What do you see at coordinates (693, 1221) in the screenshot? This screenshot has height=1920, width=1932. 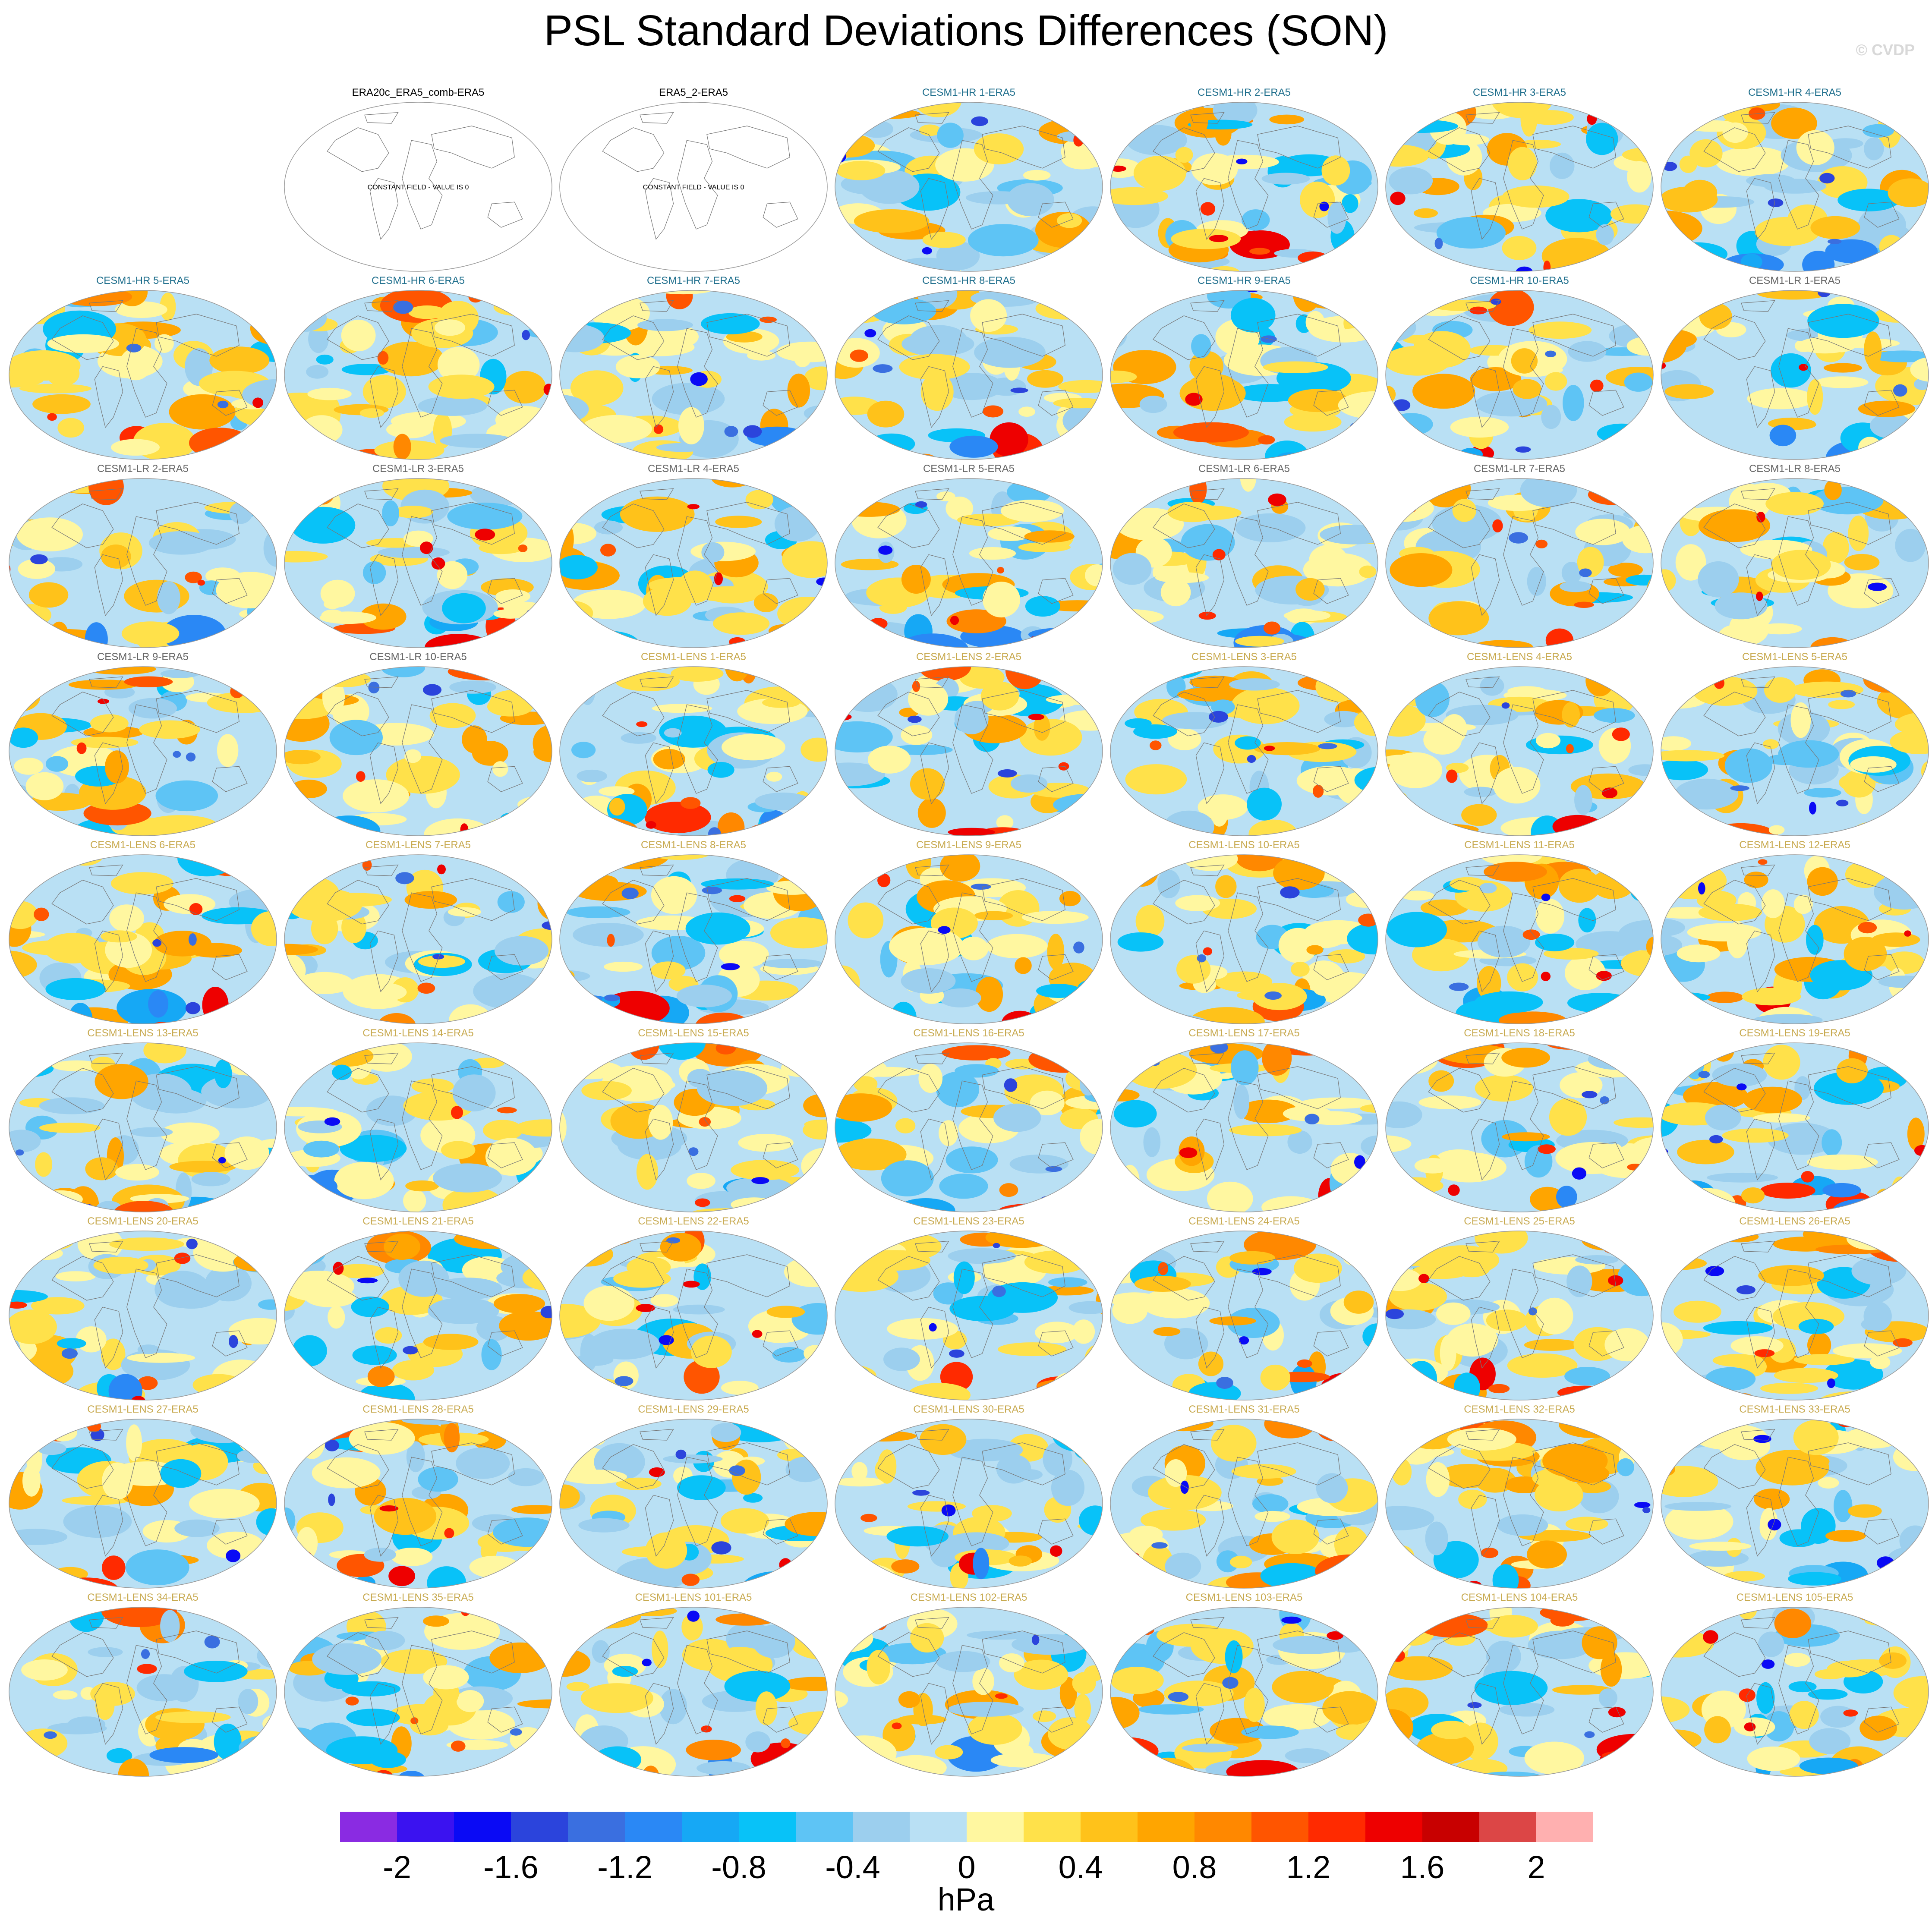 I see `panel-title: CESM1-LENS 22-ERA5` at bounding box center [693, 1221].